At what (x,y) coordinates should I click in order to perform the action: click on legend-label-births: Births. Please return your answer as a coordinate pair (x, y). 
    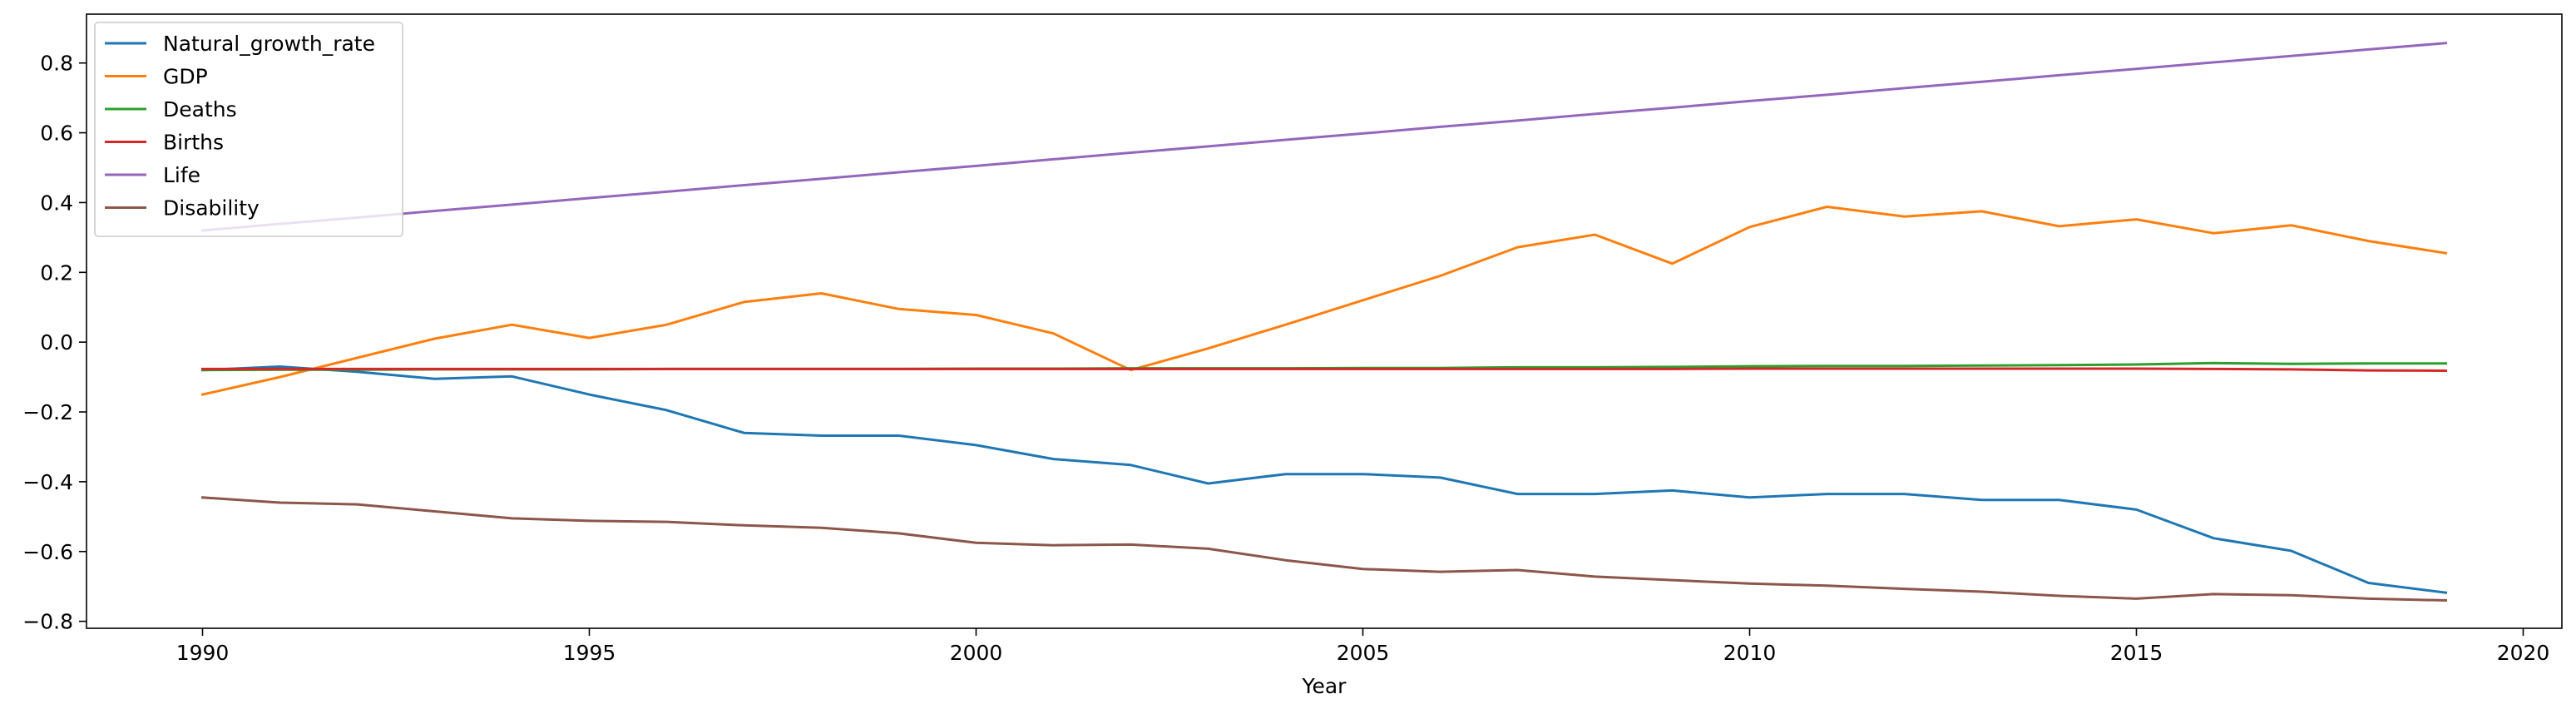
    Looking at the image, I should click on (193, 143).